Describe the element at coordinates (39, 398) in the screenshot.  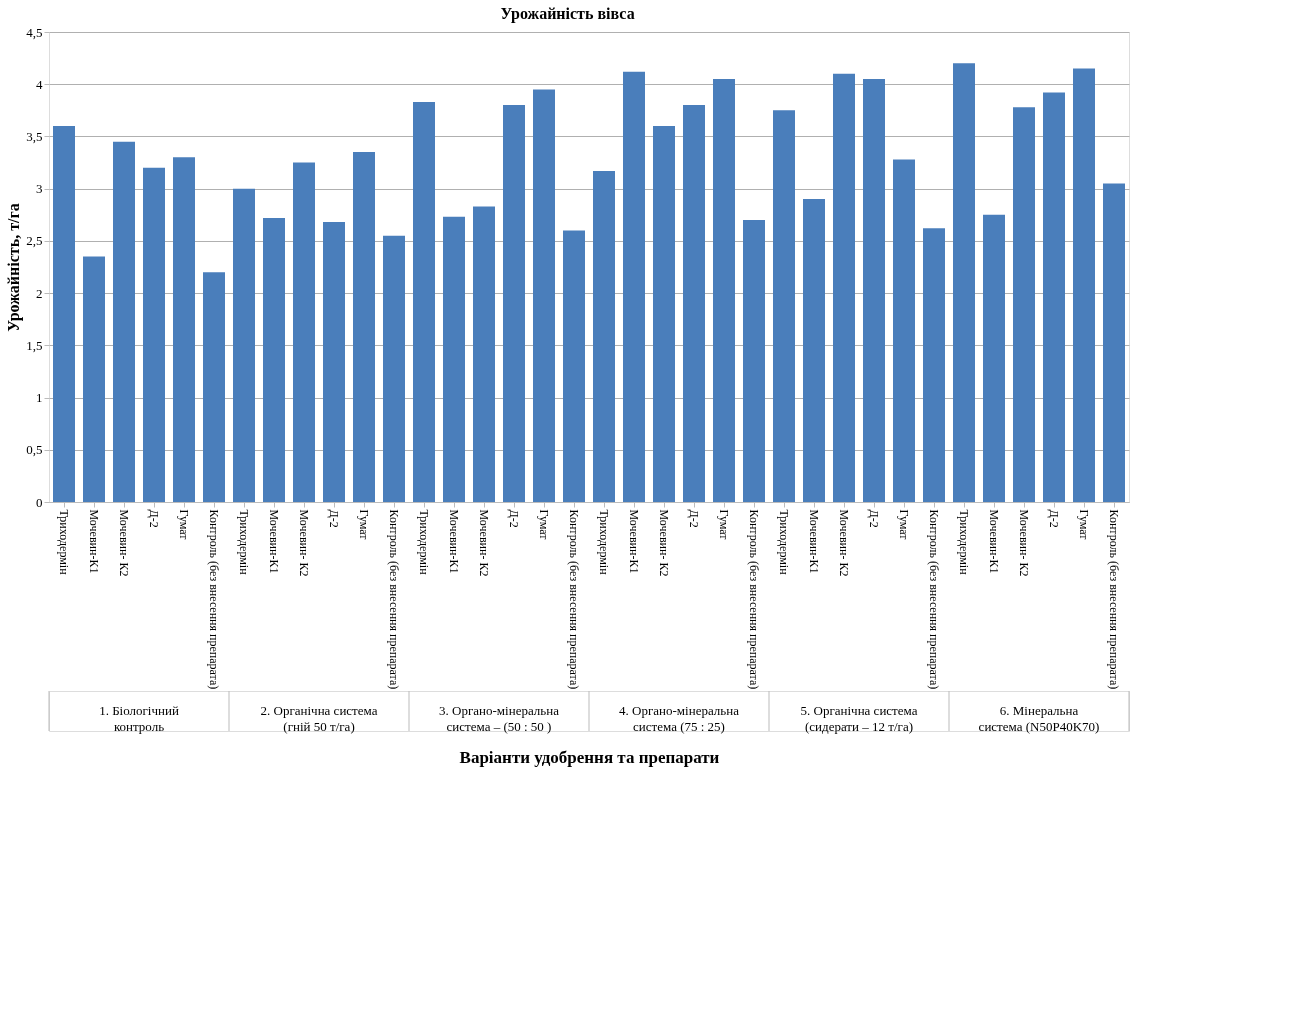
I see `y-tick-label: 1` at that location.